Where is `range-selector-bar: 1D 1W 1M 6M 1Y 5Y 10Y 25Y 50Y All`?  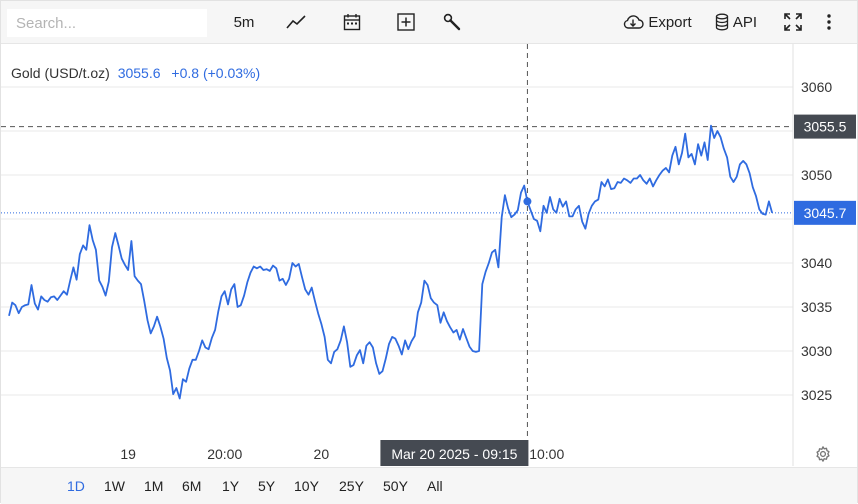 range-selector-bar: 1D 1W 1M 6M 1Y 5Y 10Y 25Y 50Y All is located at coordinates (429, 485).